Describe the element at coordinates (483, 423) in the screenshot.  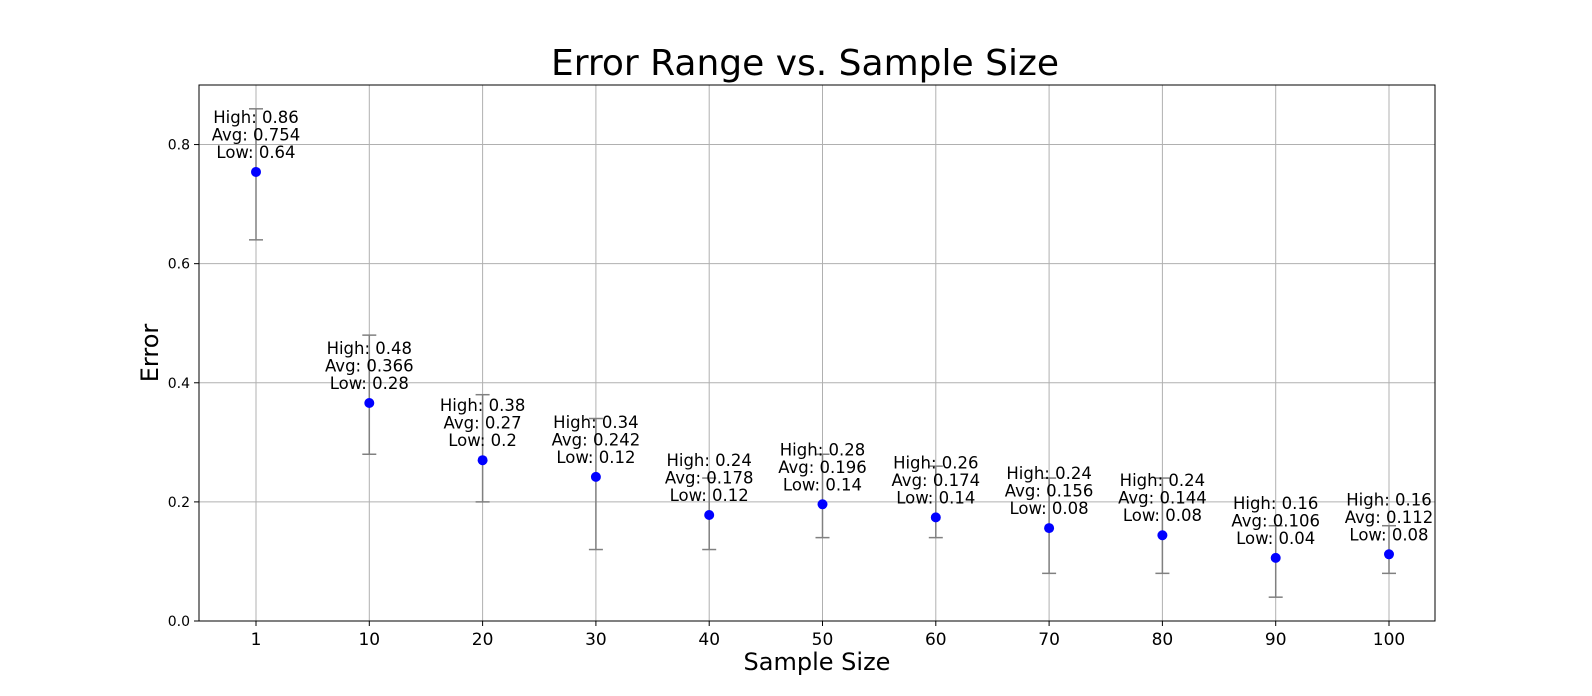
I see `annotation-label: Avg: 0.27` at that location.